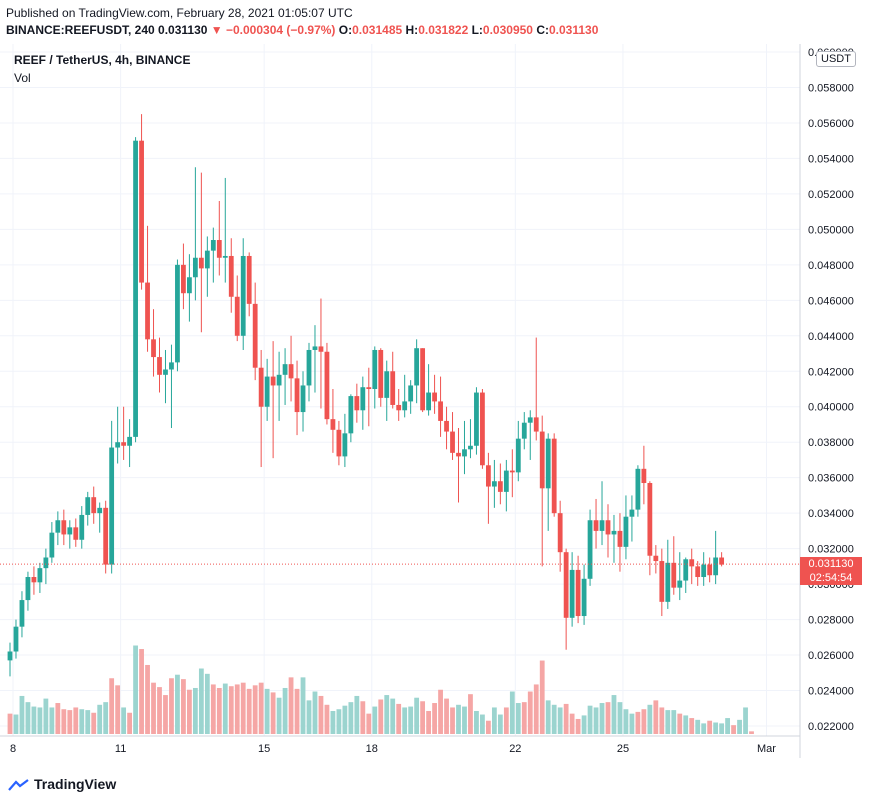  Describe the element at coordinates (542, 30) in the screenshot. I see `close-label: C:` at that location.